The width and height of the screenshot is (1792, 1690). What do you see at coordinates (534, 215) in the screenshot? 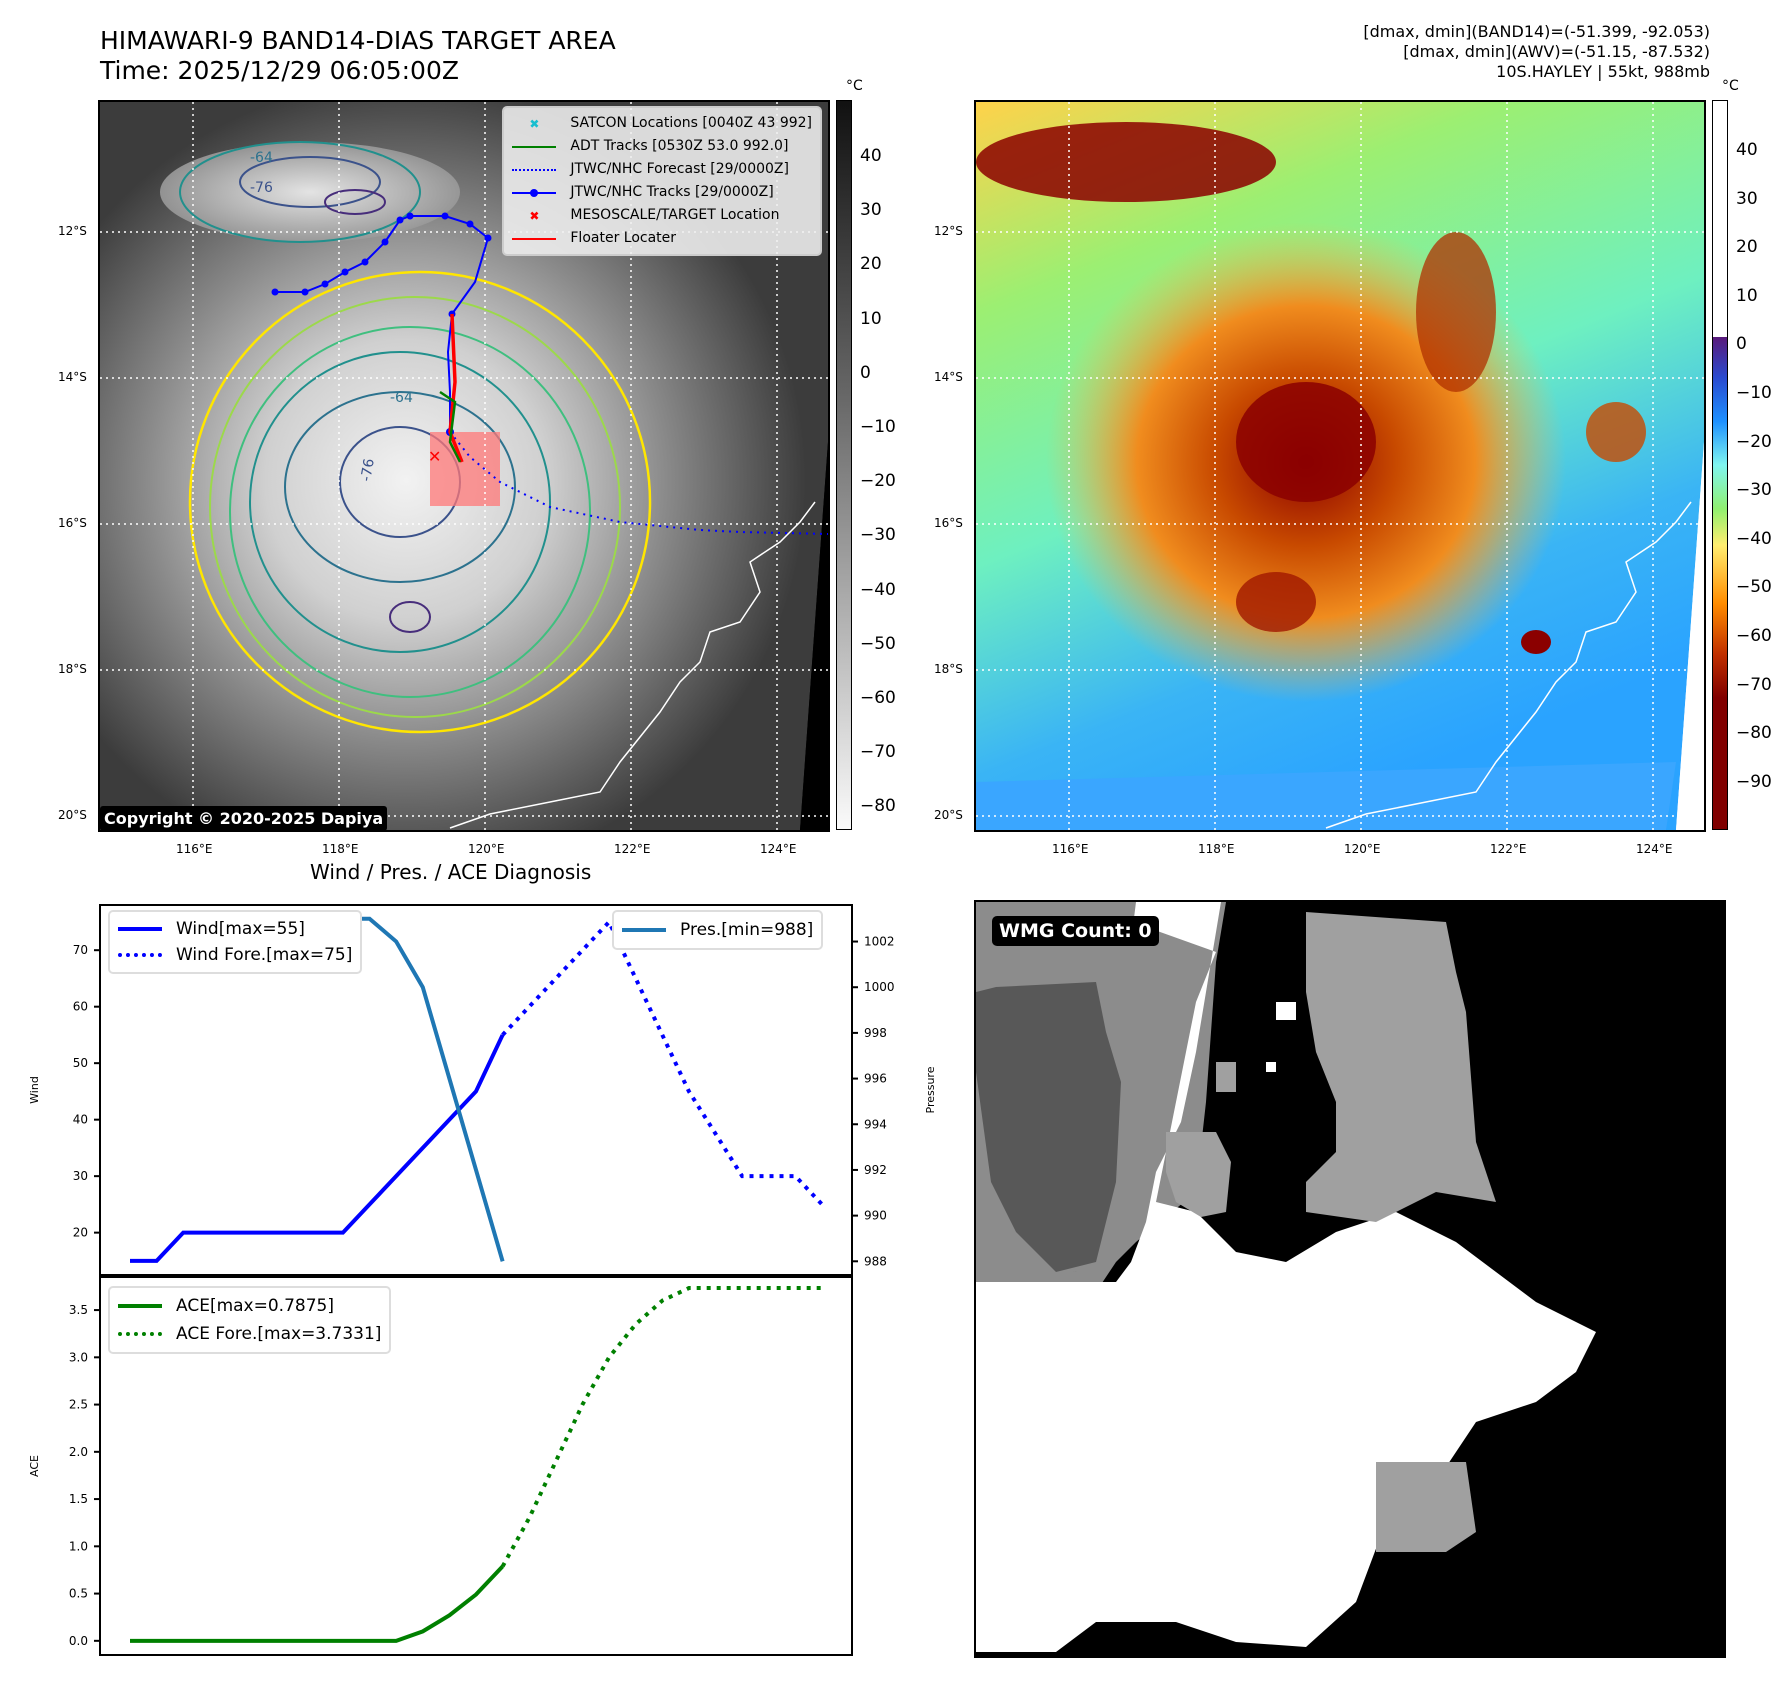
I see `x-marker-icon: ✖` at bounding box center [534, 215].